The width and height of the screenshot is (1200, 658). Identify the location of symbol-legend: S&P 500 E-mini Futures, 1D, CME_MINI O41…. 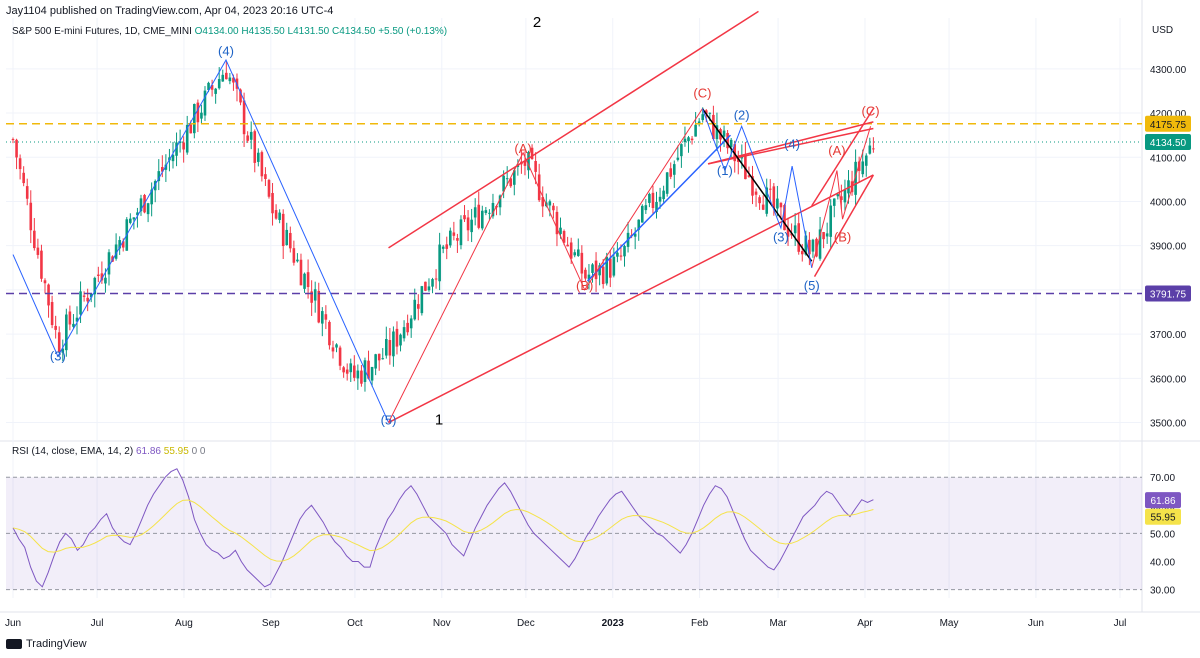
(229, 31).